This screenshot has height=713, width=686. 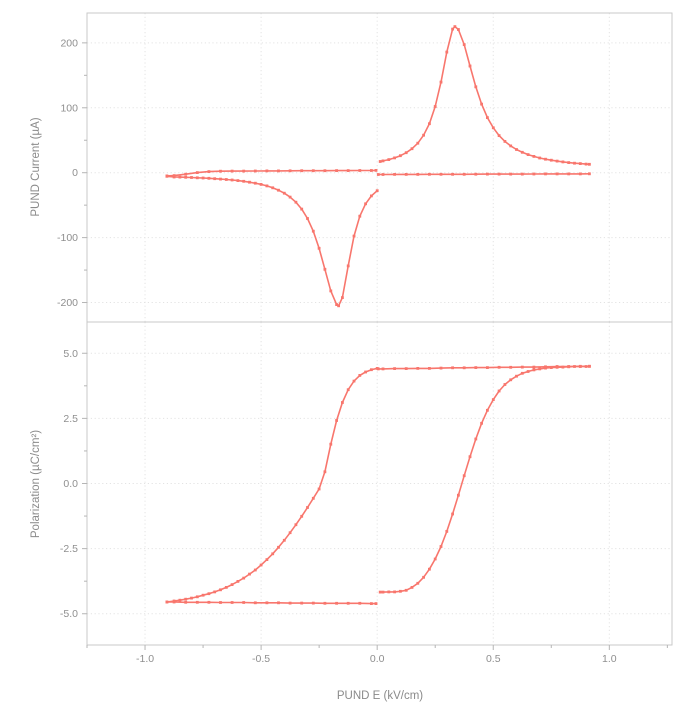 What do you see at coordinates (69, 549) in the screenshot?
I see `y-tick-label: -2.5` at bounding box center [69, 549].